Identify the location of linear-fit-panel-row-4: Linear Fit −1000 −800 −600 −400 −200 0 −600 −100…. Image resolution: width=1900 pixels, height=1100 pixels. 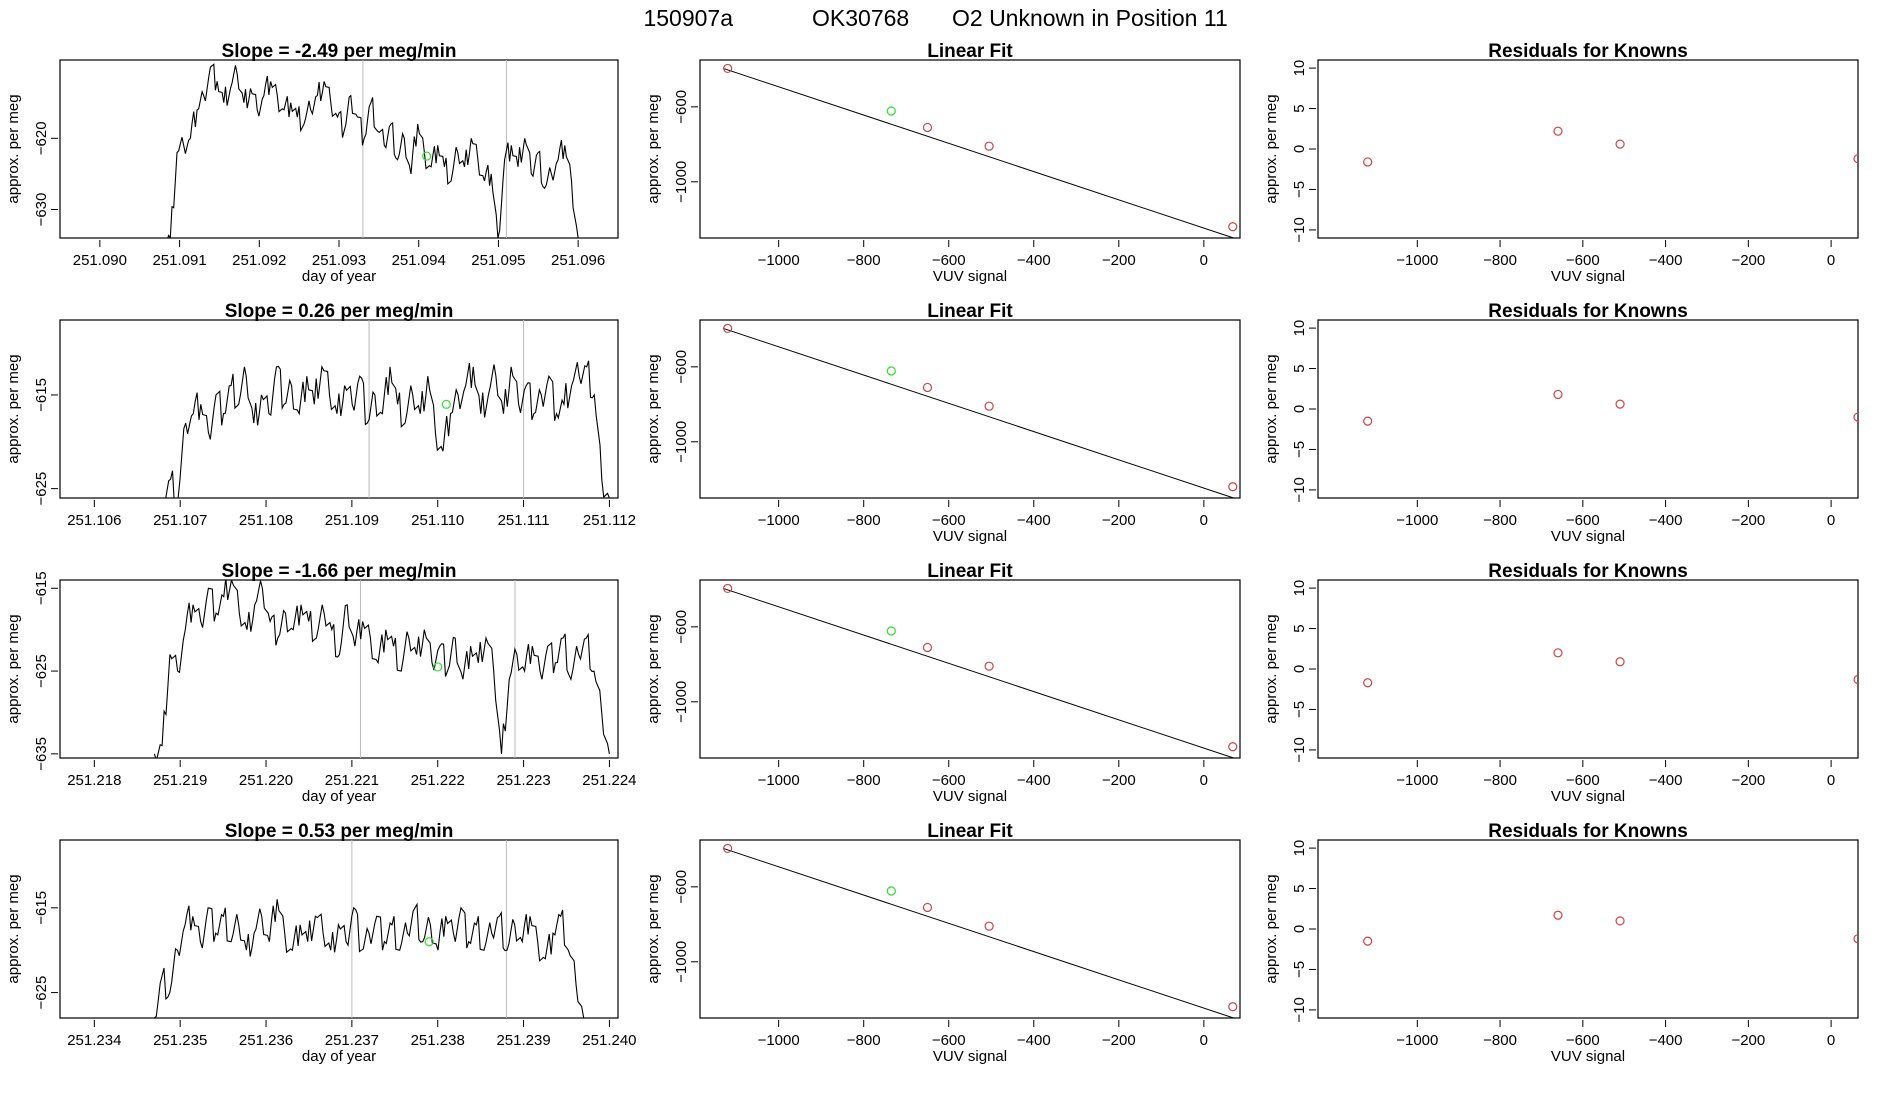
(943, 943).